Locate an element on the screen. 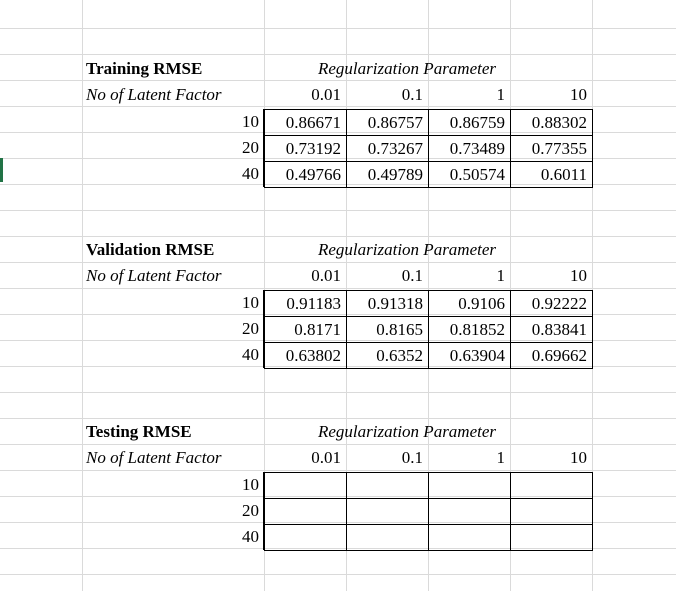  table-cell: 0.8171 is located at coordinates (306, 330).